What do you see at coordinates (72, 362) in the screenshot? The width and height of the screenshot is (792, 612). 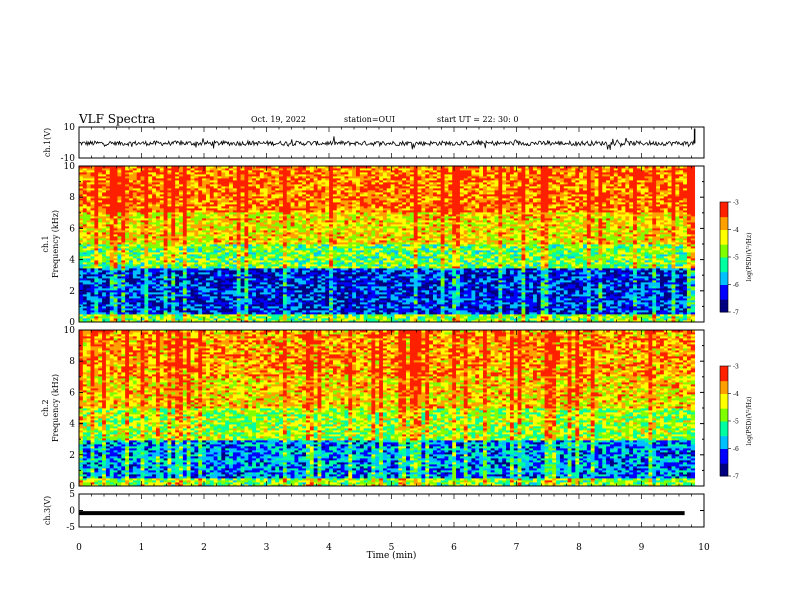 I see `ch2-spectrogram-ytick-label: 8` at bounding box center [72, 362].